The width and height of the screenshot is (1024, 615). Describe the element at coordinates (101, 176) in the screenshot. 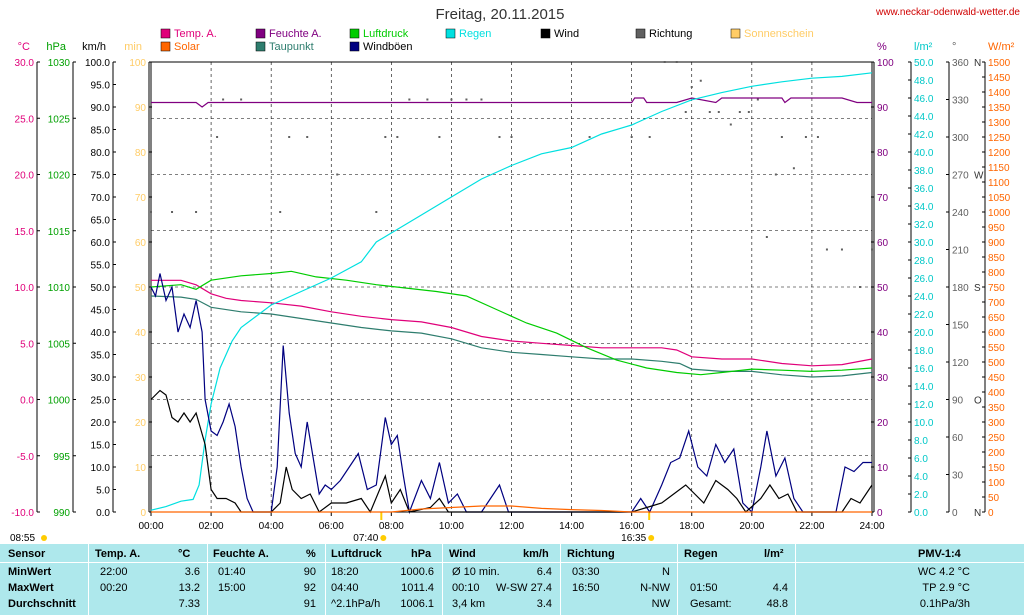

I see `axis-label-wind: 75.0` at that location.